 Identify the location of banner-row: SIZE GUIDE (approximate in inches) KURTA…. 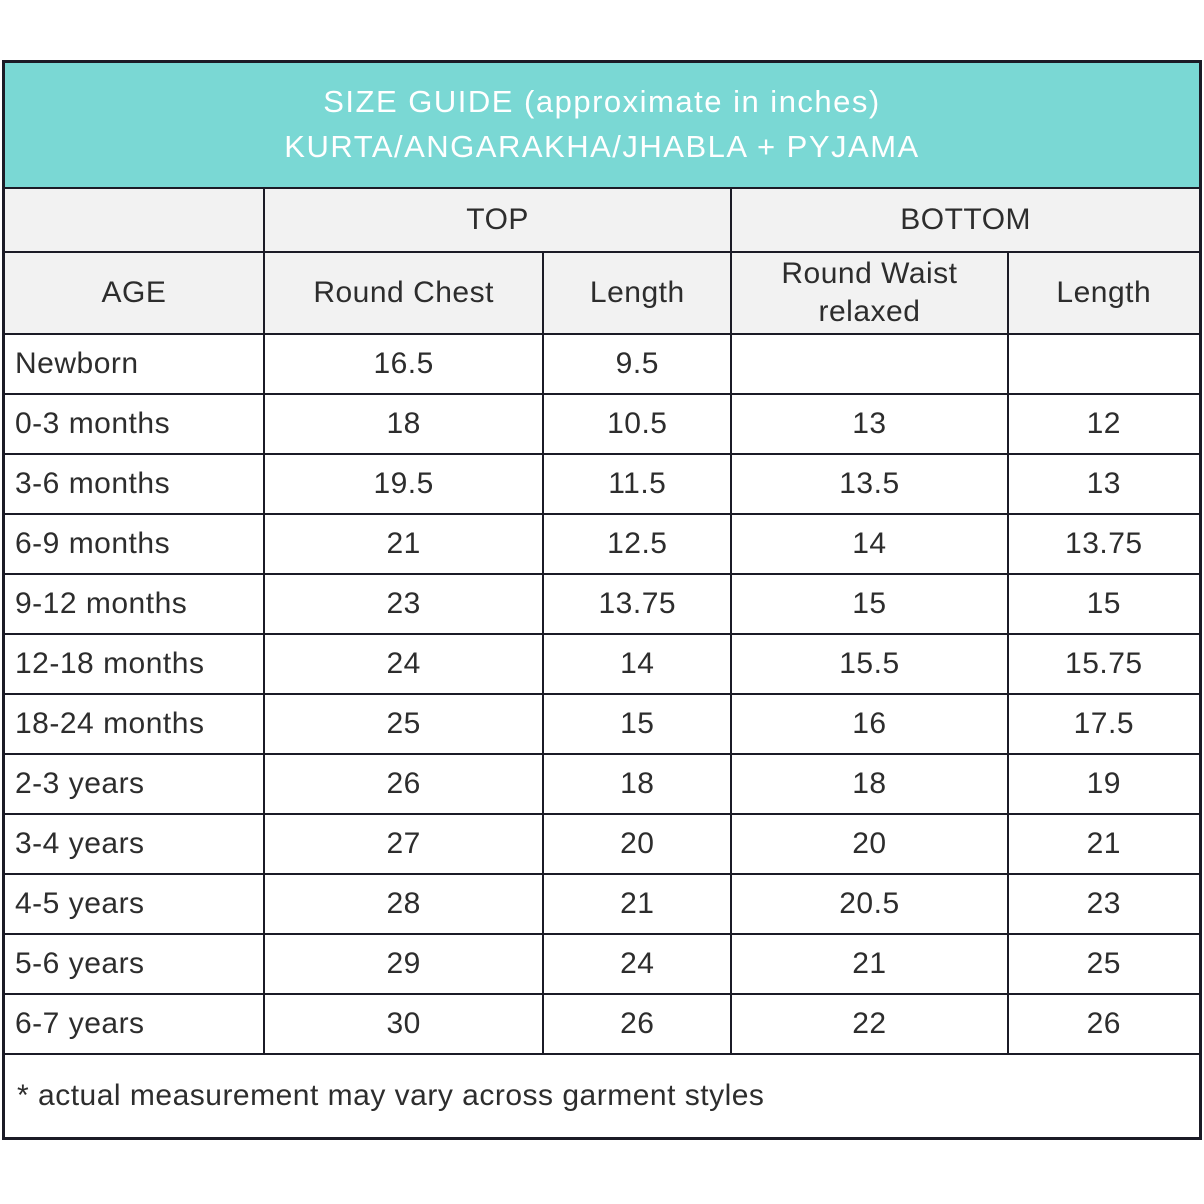
(602, 124).